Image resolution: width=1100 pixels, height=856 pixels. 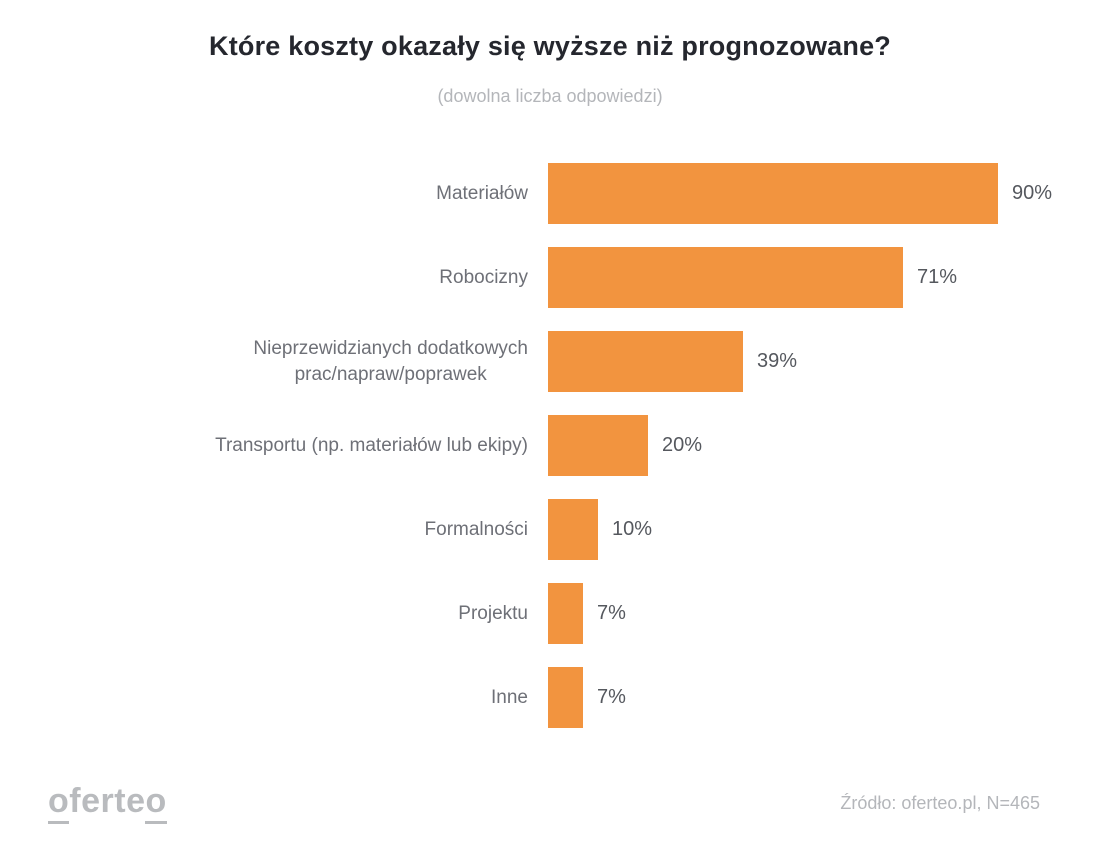 I want to click on category-label-column: Robocizny, so click(x=264, y=278).